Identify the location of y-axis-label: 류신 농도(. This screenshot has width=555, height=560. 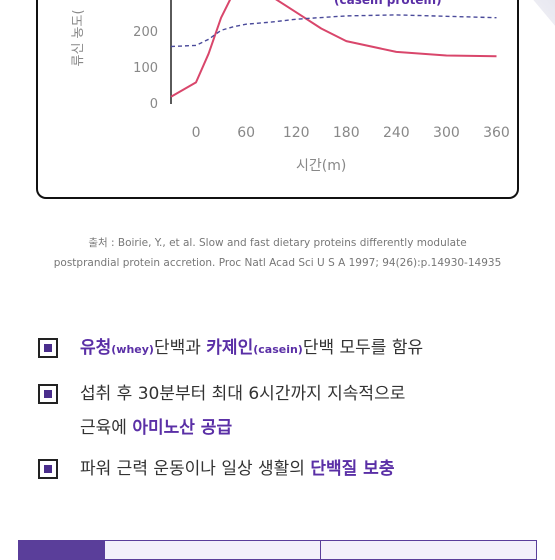
(78, 37).